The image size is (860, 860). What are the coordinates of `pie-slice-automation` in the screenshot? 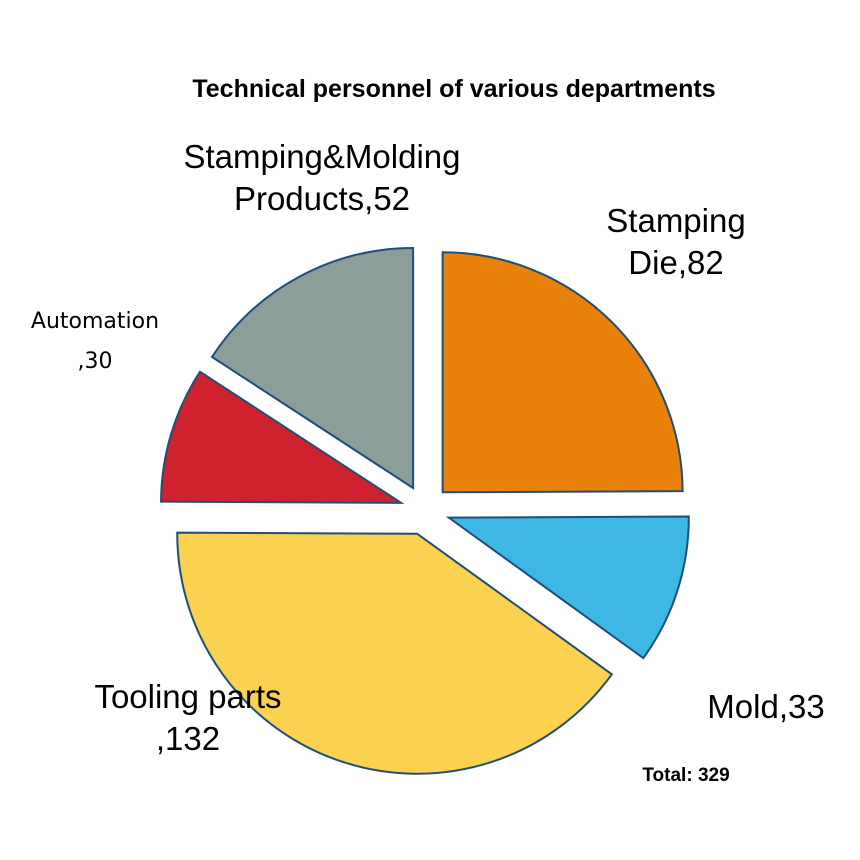 It's located at (282, 437).